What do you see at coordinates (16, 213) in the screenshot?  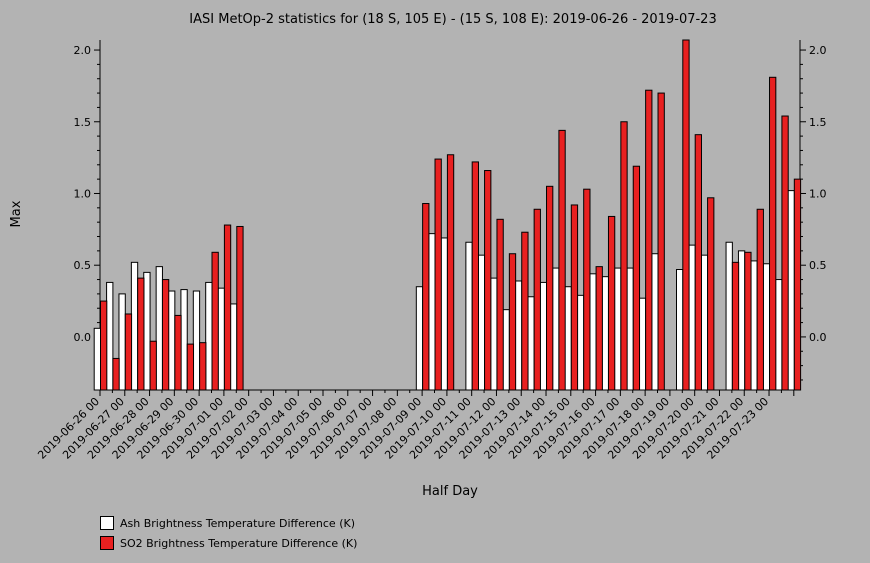 I see `y-axis-label: Max` at bounding box center [16, 213].